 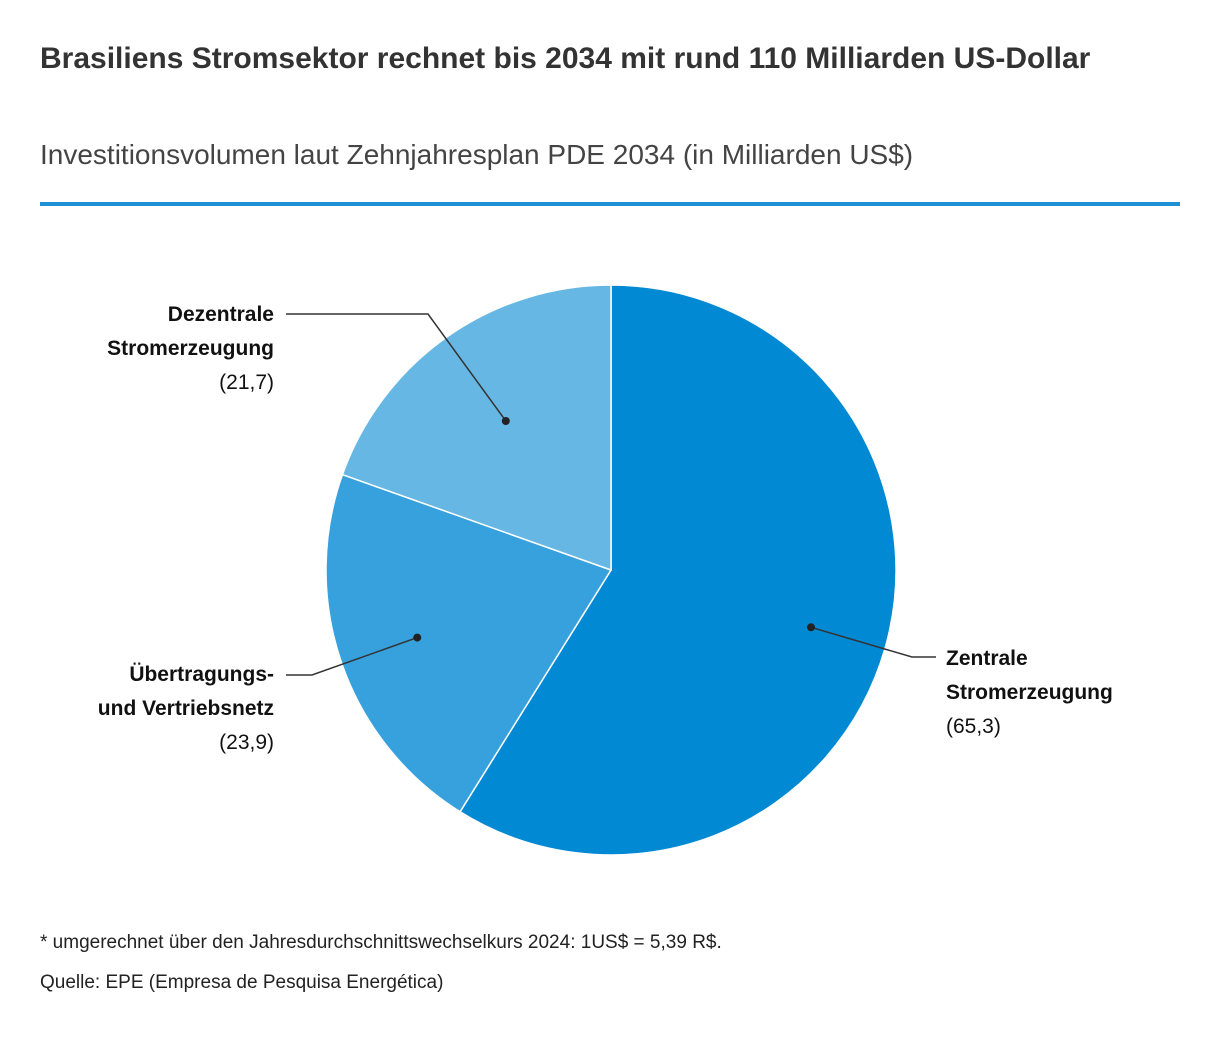 What do you see at coordinates (873, 642) in the screenshot?
I see `leader-zentrale-line` at bounding box center [873, 642].